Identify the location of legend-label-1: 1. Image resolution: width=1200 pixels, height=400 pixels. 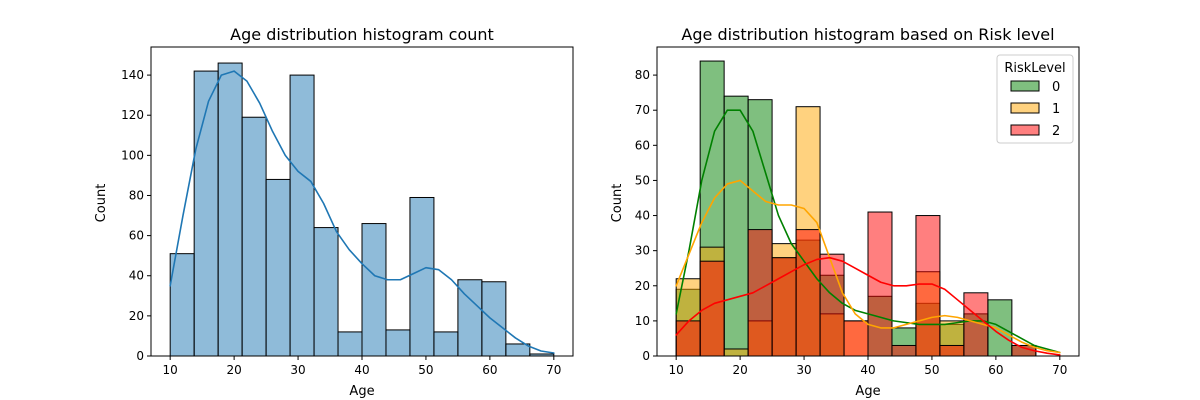
(1056, 109).